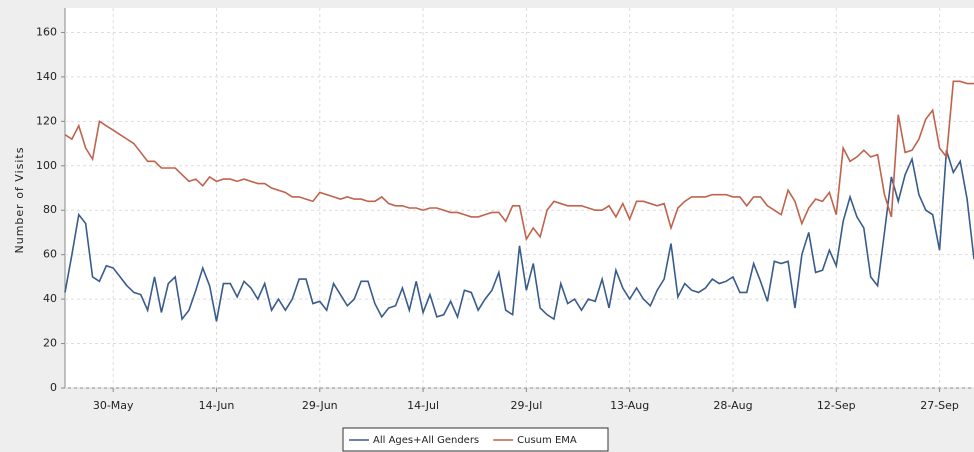  I want to click on y-tick-label: 80, so click(50, 209).